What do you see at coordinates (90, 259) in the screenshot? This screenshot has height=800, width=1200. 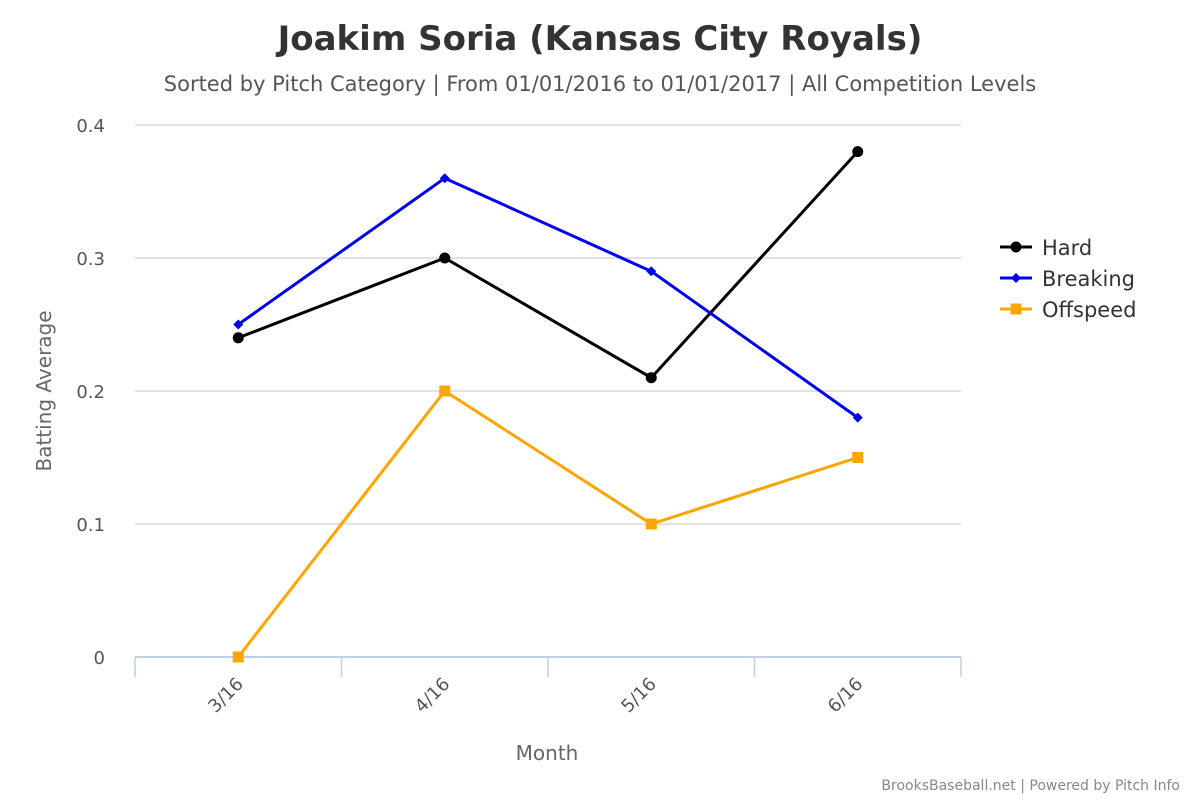 I see `y-tick-label: 0.3` at bounding box center [90, 259].